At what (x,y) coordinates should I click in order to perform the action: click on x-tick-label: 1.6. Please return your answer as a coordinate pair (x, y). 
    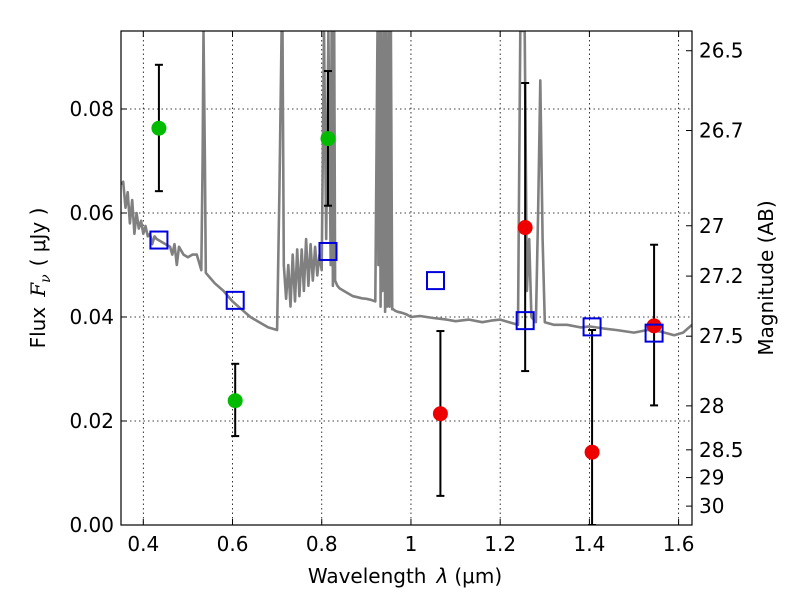
    Looking at the image, I should click on (679, 544).